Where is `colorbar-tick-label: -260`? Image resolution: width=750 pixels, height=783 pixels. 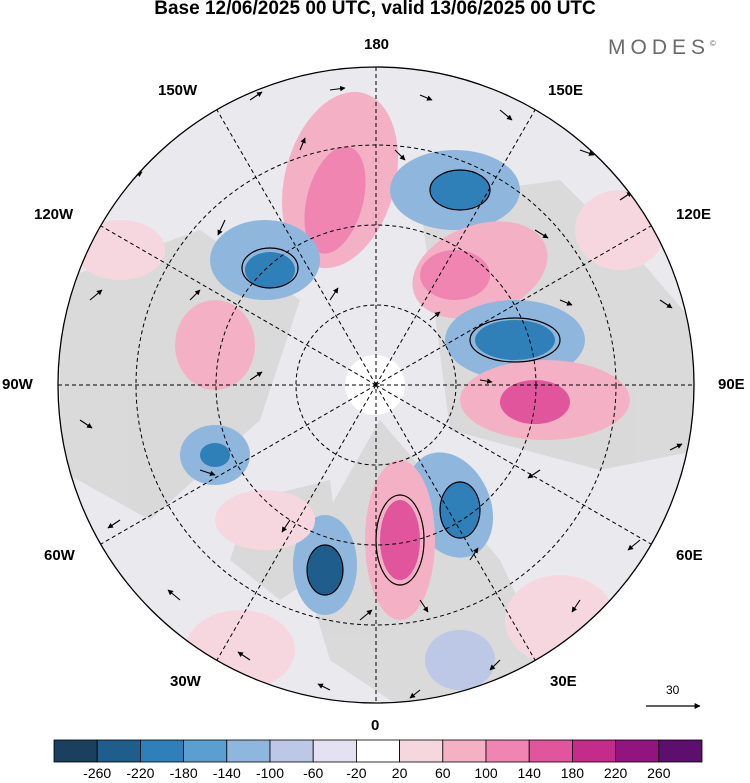
colorbar-tick-label: -260 is located at coordinates (97, 773).